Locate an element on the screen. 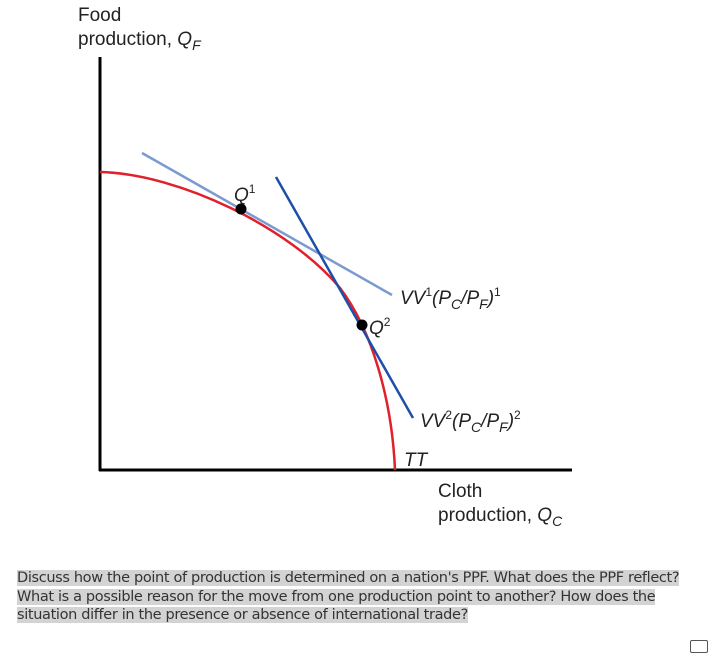 This screenshot has width=712, height=657. price-line-label: VV2(PC/PF)2 is located at coordinates (470, 421).